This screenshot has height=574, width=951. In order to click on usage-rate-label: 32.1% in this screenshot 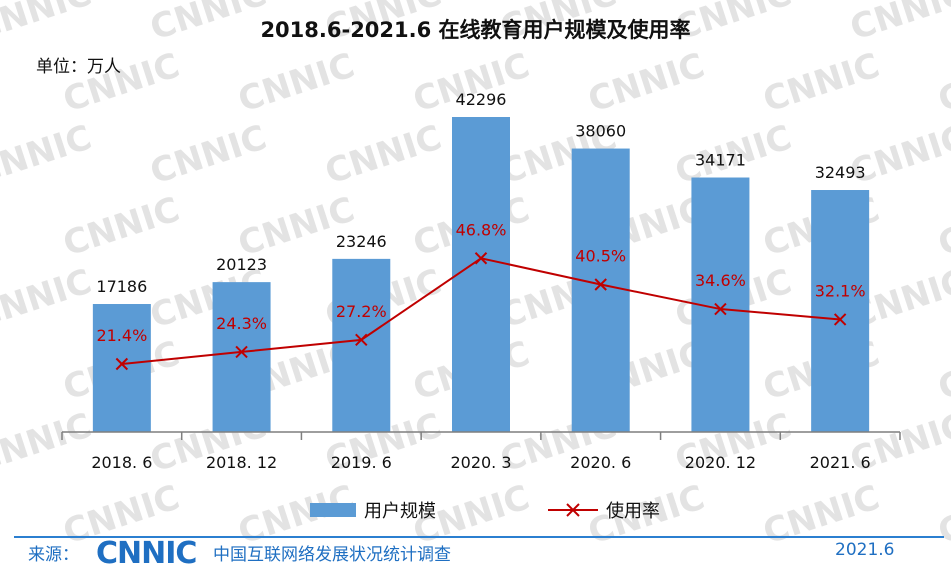, I will do `click(840, 290)`.